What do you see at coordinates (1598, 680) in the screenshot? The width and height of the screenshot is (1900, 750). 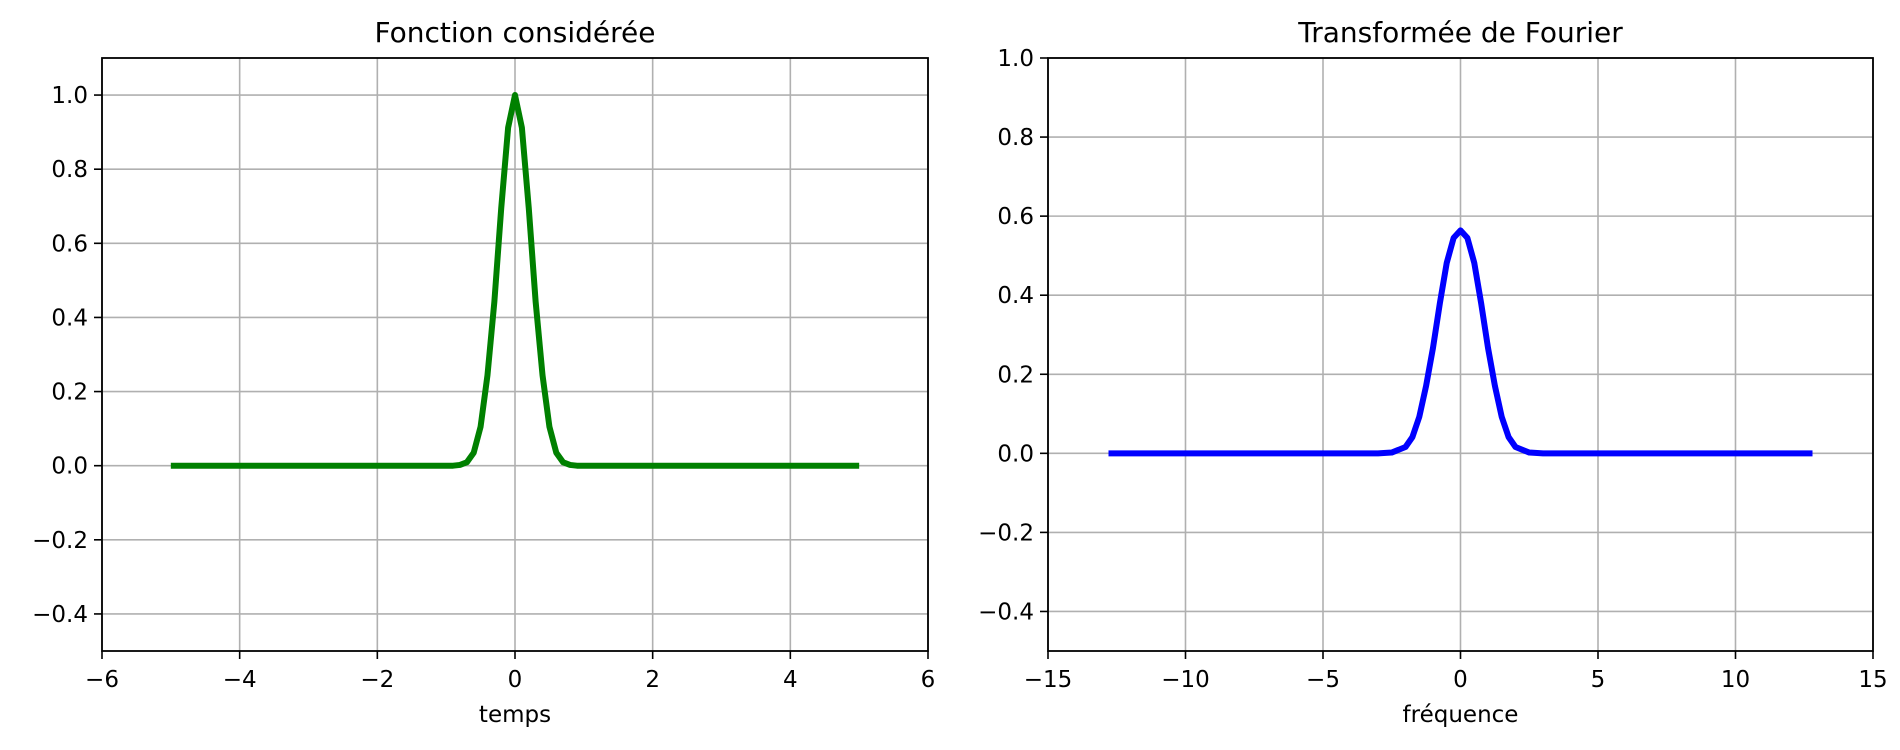 I see `x-tick-label: 5` at bounding box center [1598, 680].